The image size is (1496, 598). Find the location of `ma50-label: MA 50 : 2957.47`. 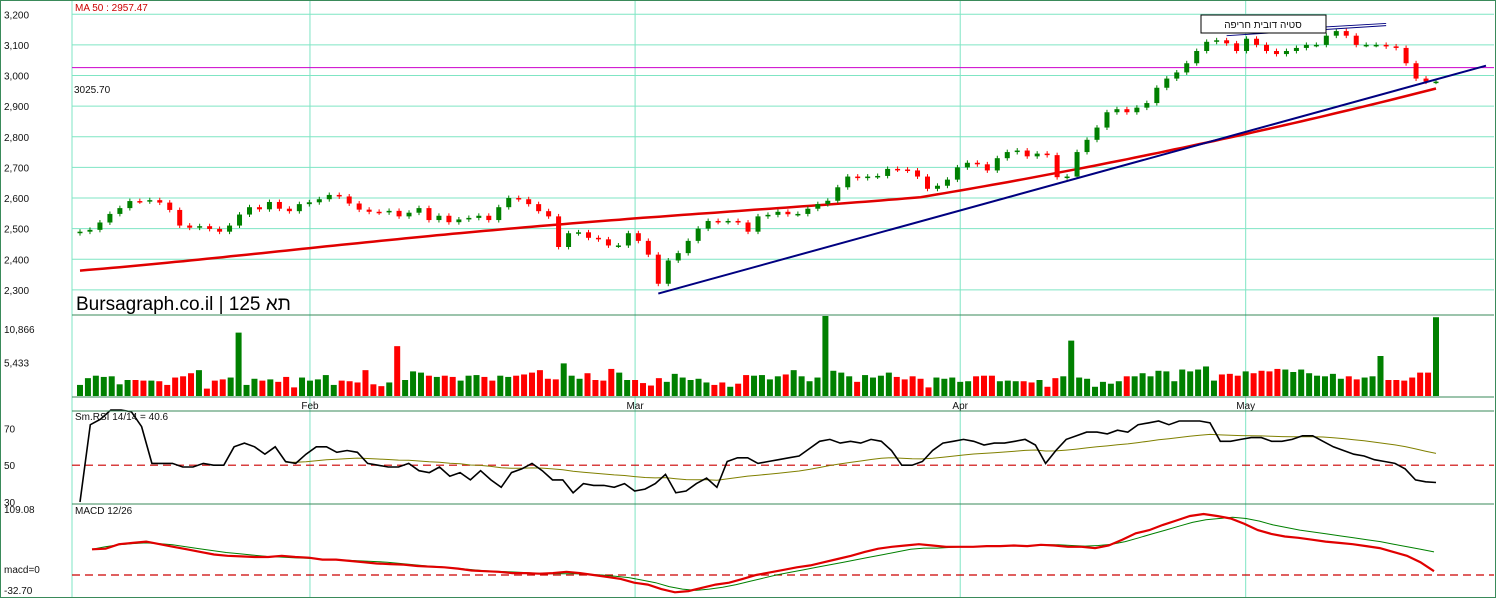

ma50-label: MA 50 : 2957.47 is located at coordinates (111, 8).